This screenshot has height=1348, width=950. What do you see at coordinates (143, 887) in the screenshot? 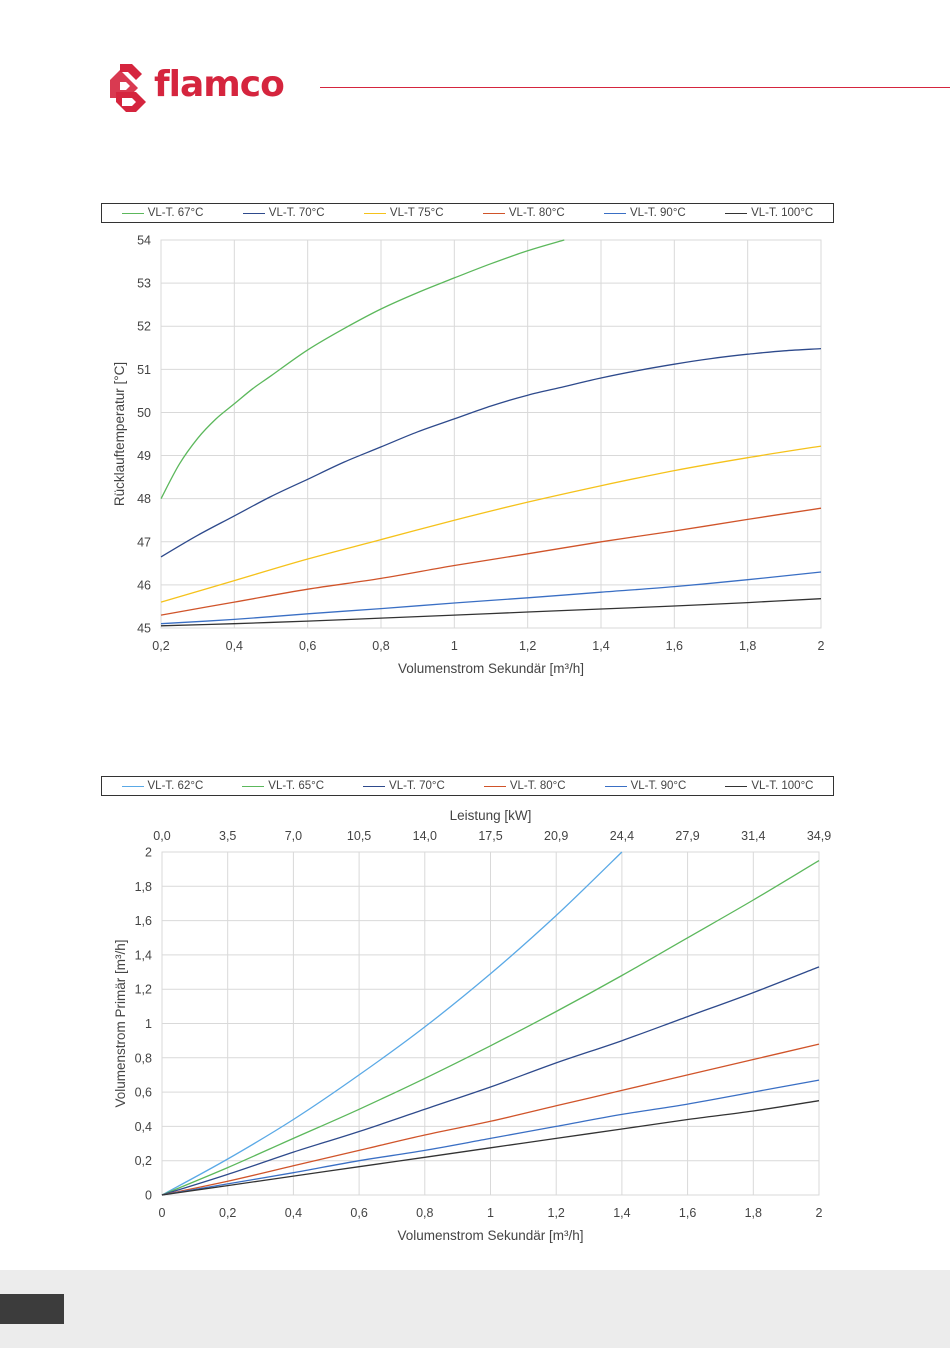
I see `y-tick-label: 1,8` at bounding box center [143, 887].